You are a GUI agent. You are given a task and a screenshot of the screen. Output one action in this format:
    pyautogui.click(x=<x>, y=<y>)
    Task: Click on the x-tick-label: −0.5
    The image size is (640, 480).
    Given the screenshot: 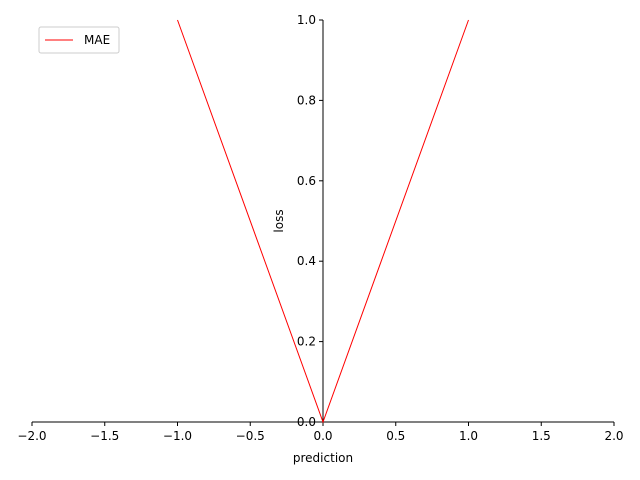 What is the action you would take?
    pyautogui.click(x=250, y=436)
    